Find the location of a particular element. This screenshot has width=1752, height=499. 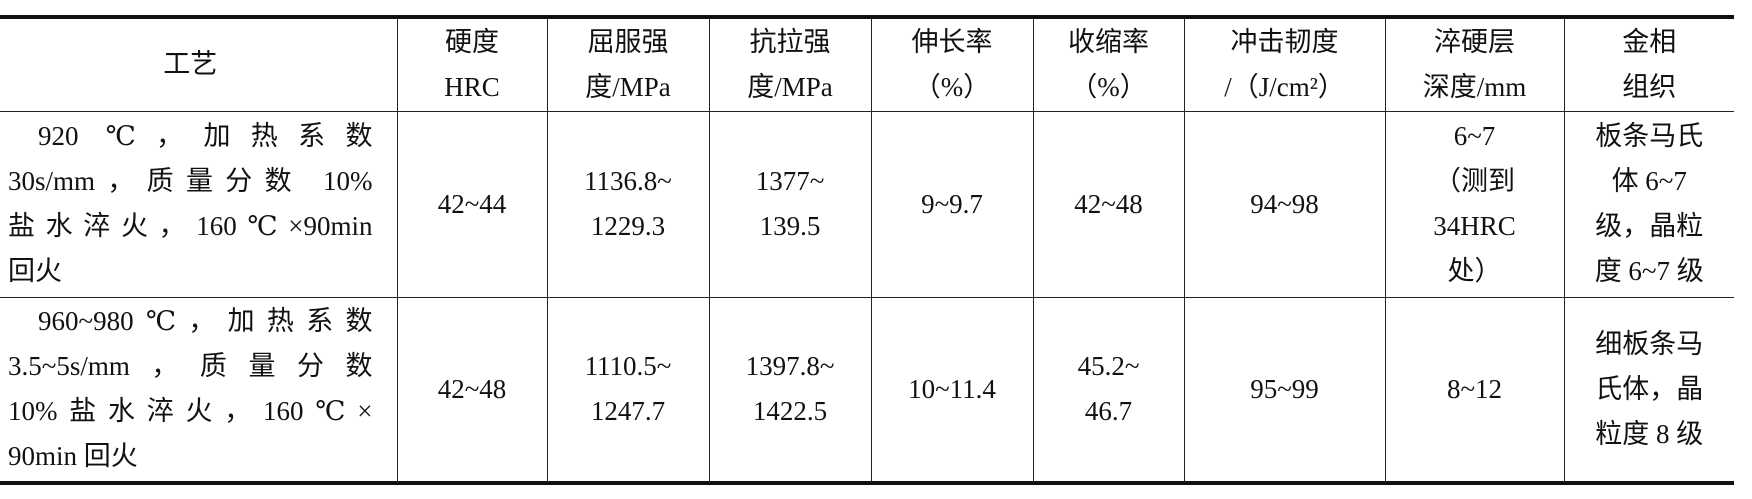

header-cell: 工艺 is located at coordinates (198, 64).